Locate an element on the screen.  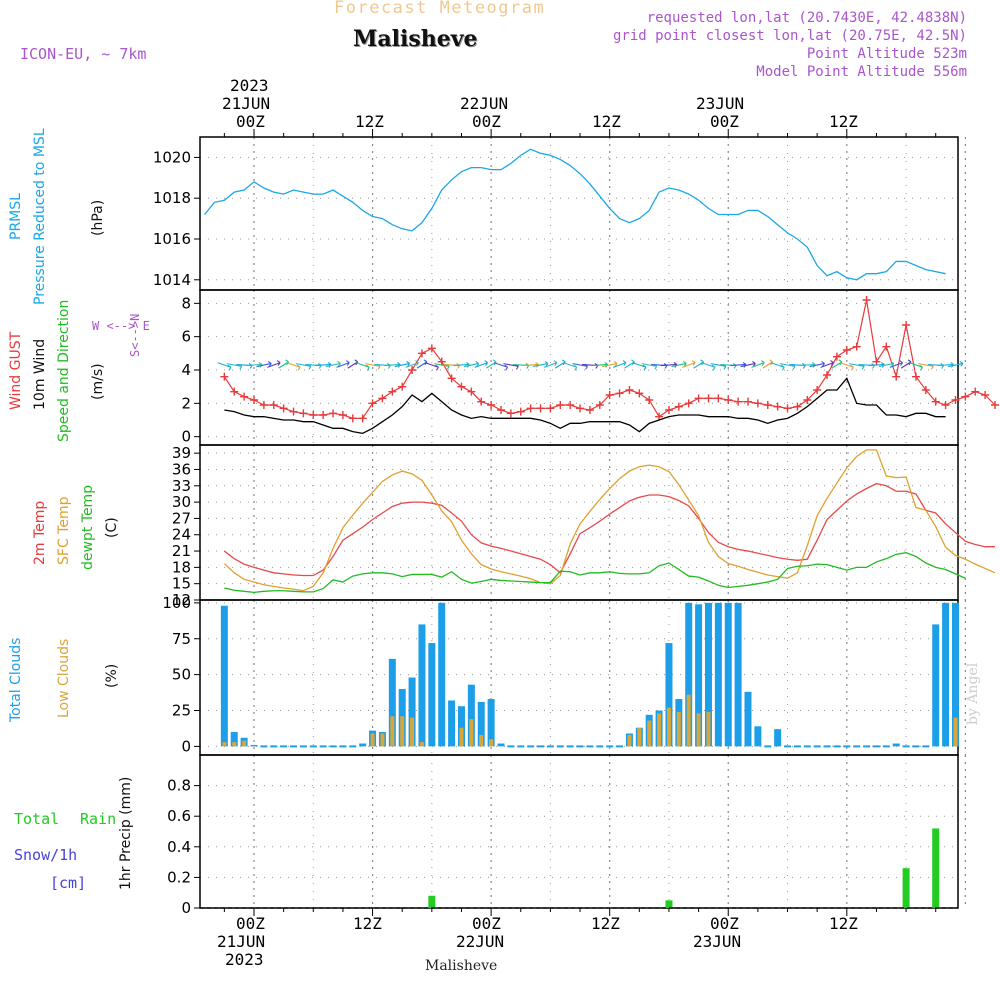
model-altitude: Model Point Altitude 556m is located at coordinates (861, 72).